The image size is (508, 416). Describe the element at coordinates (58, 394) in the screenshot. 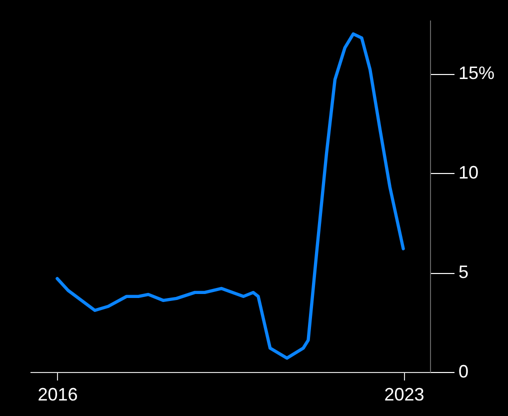

I see `x-tick-label: 2016` at that location.